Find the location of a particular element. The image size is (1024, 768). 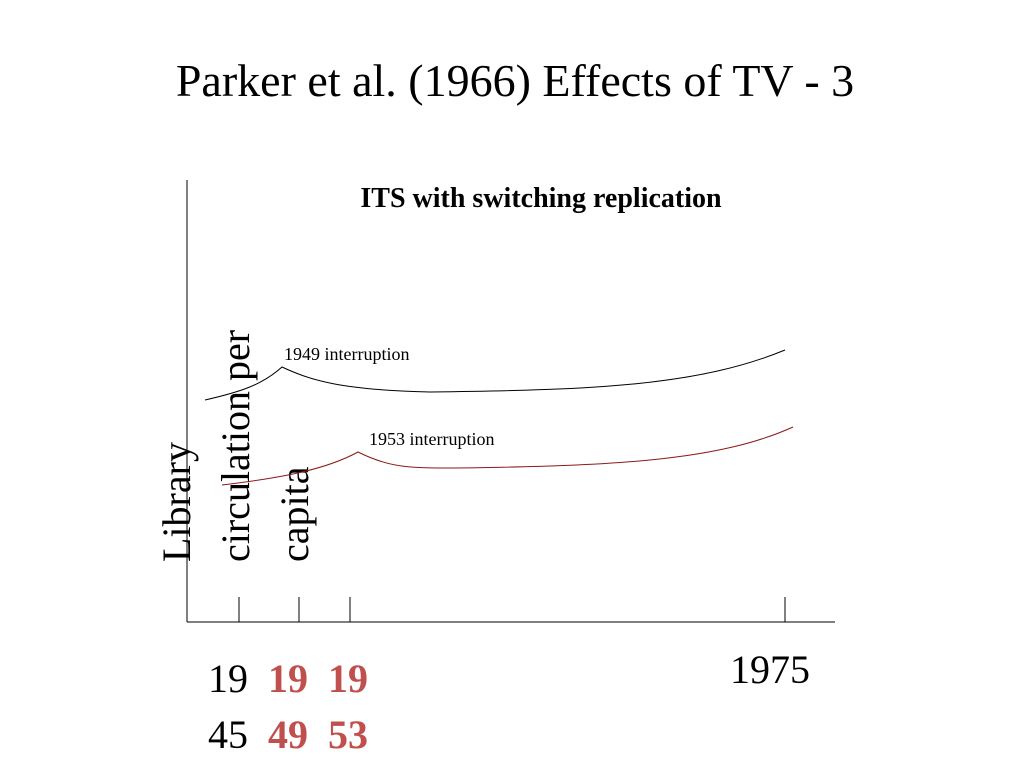

y-label-line: Library is located at coordinates (176, 502).